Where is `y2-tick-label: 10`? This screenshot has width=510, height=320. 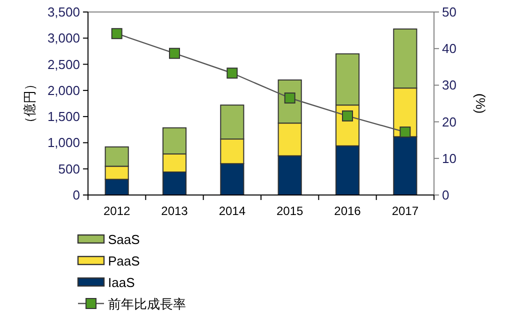 y2-tick-label: 10 is located at coordinates (449, 158).